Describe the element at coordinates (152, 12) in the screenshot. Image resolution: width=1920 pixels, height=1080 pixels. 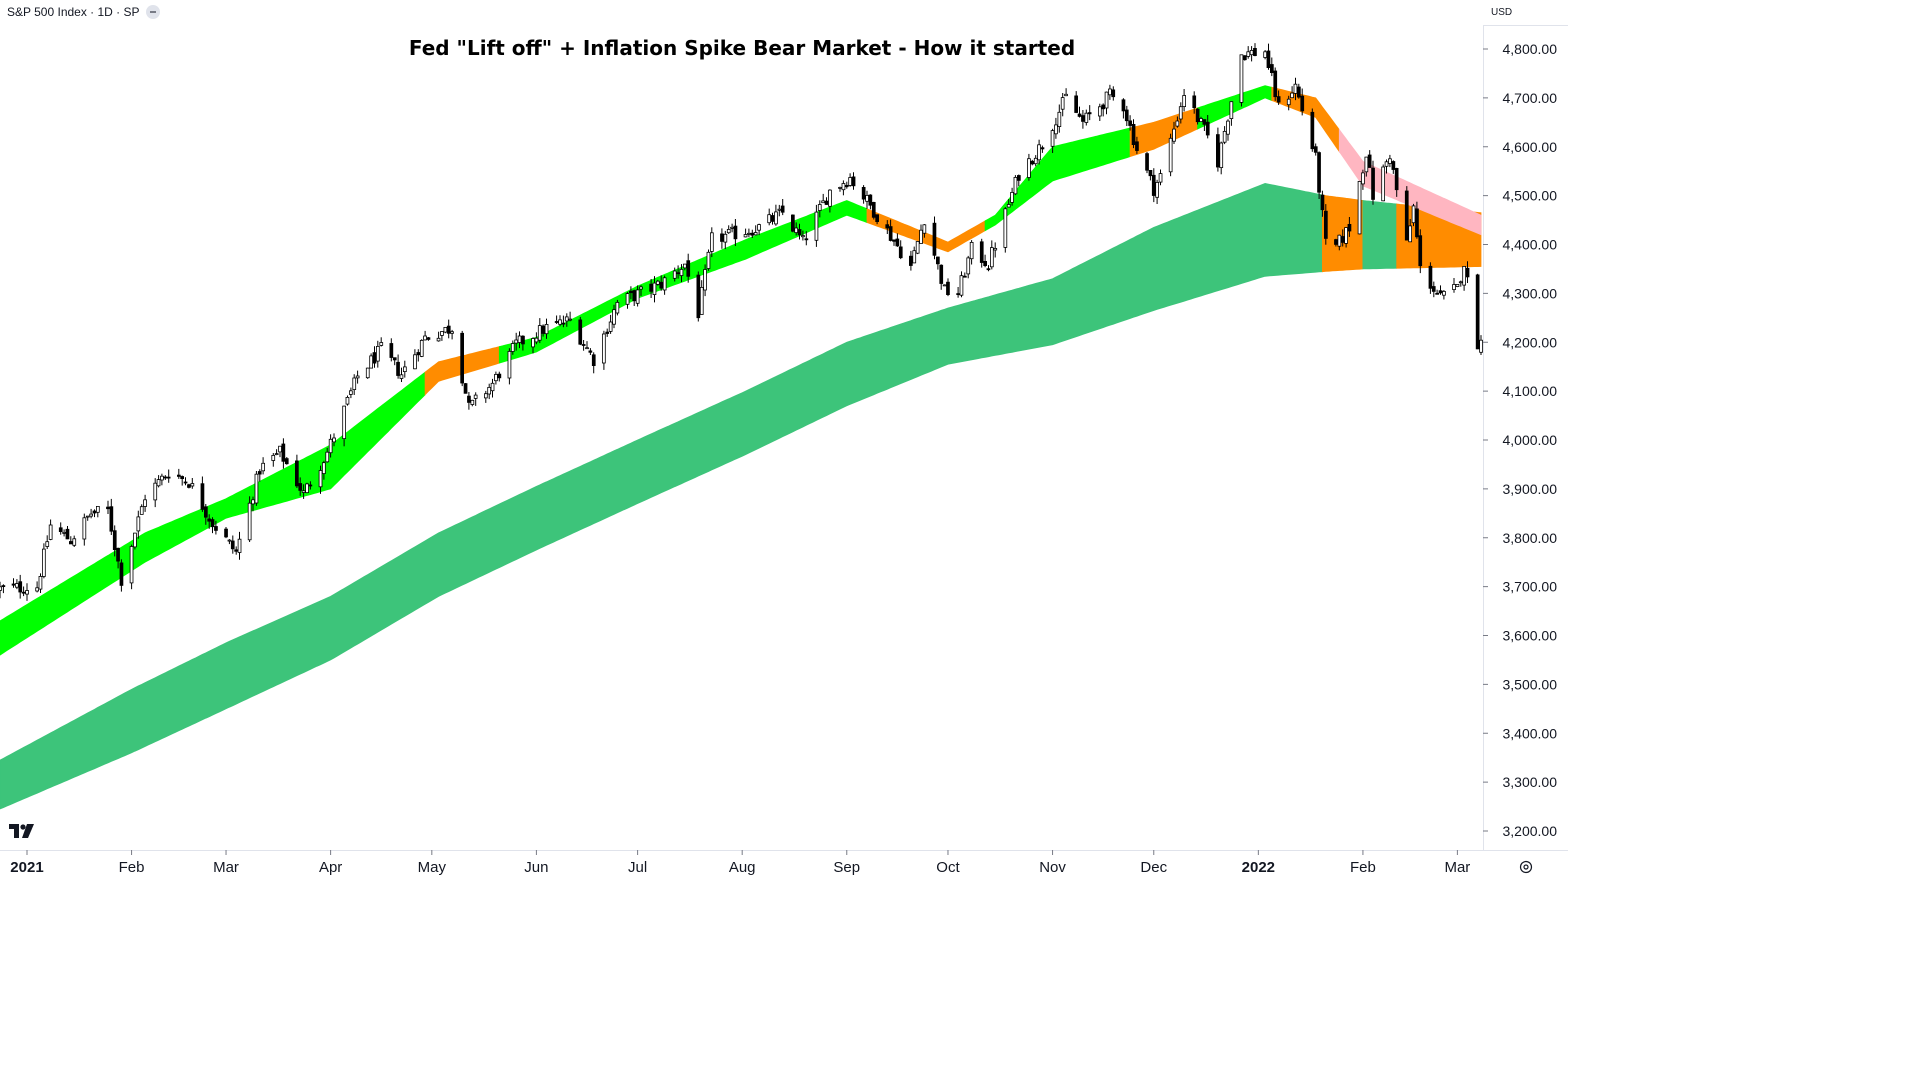
I see `collapse-icon` at that location.